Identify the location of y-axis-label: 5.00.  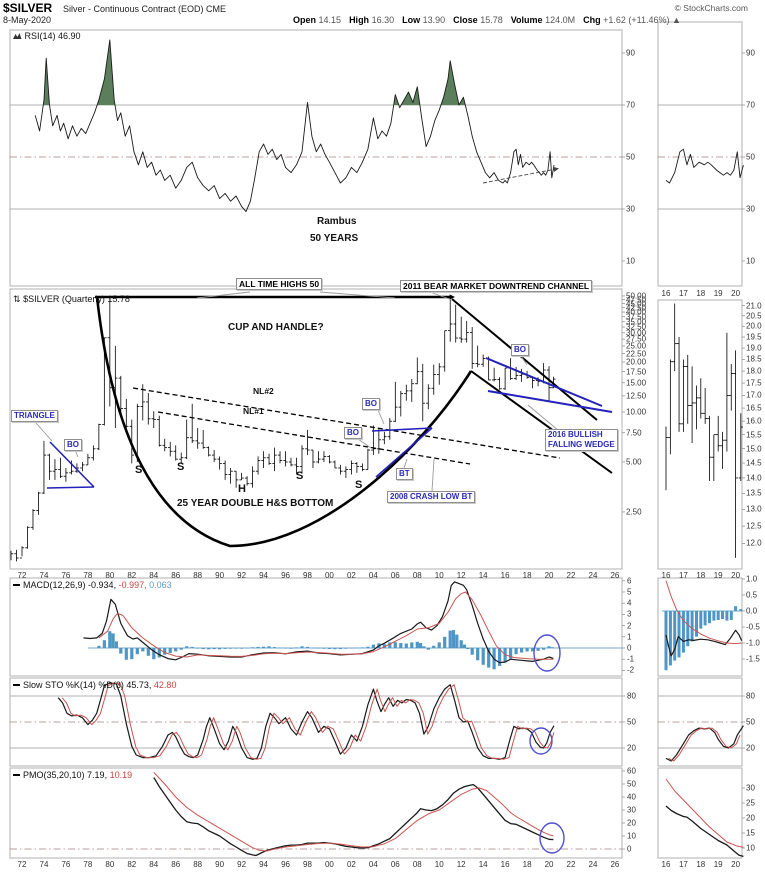
(634, 462).